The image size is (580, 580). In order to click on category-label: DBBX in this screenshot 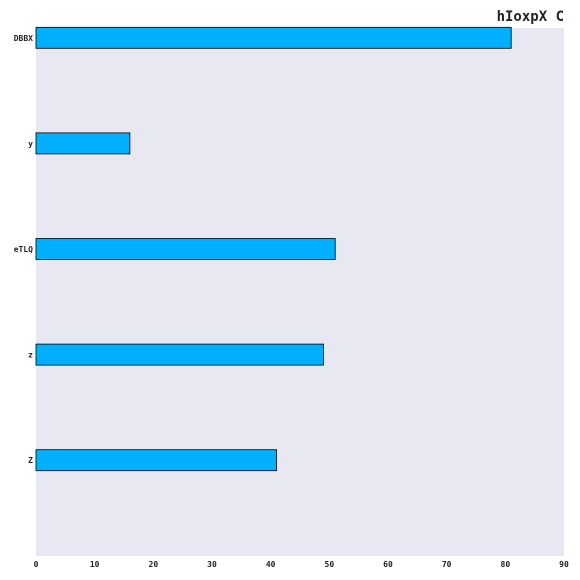, I will do `click(23, 38)`.